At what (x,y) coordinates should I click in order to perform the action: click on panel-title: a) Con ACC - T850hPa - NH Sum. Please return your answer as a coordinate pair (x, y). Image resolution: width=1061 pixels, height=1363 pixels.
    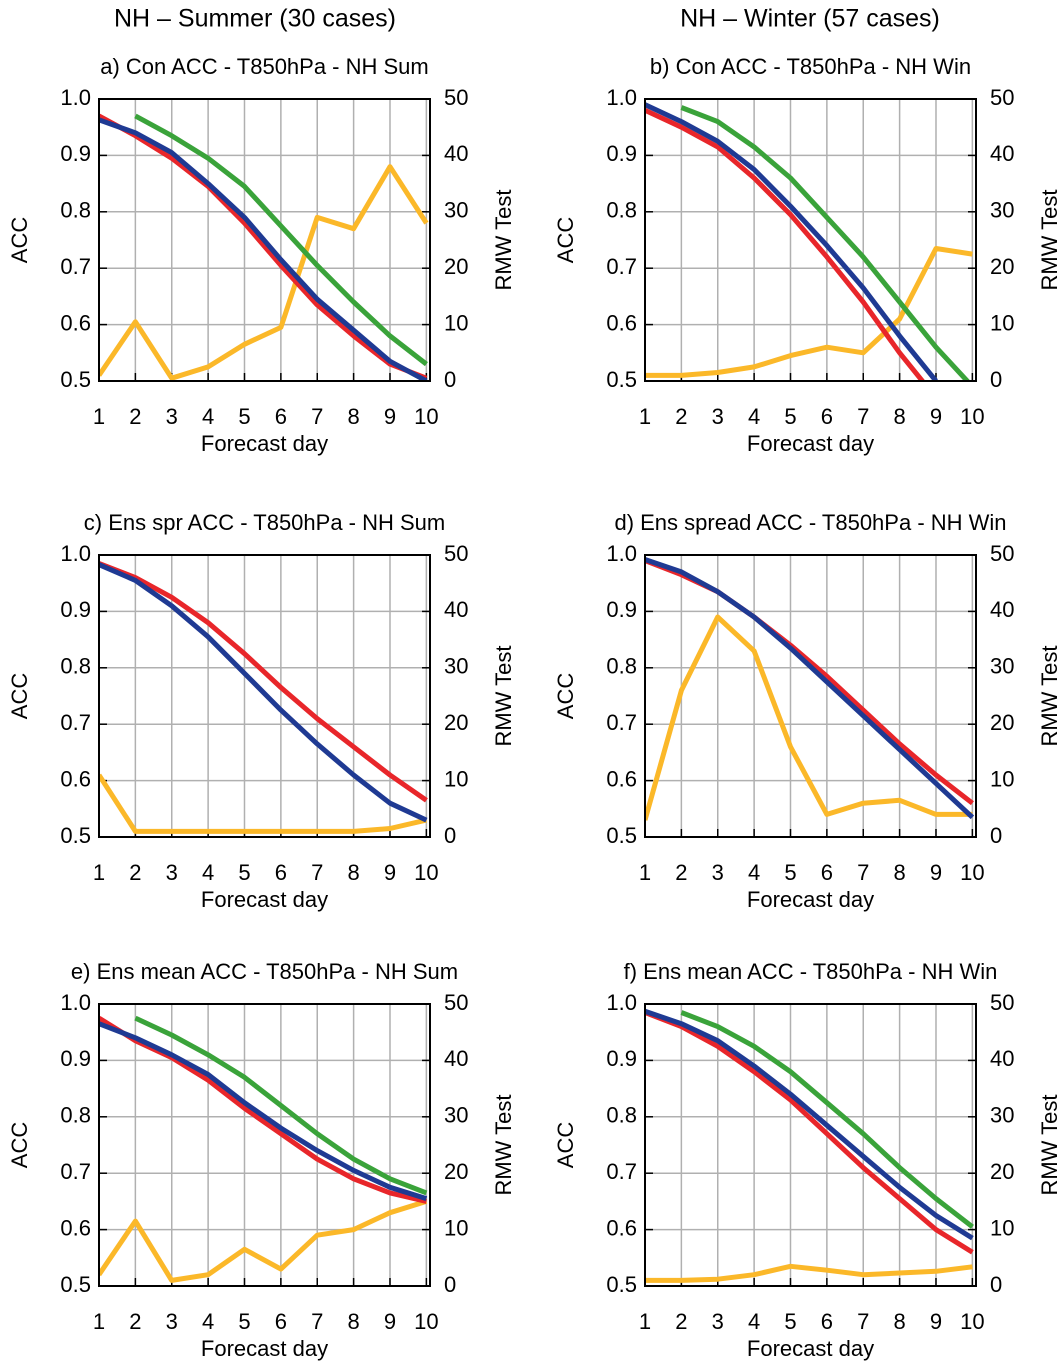
    Looking at the image, I should click on (264, 66).